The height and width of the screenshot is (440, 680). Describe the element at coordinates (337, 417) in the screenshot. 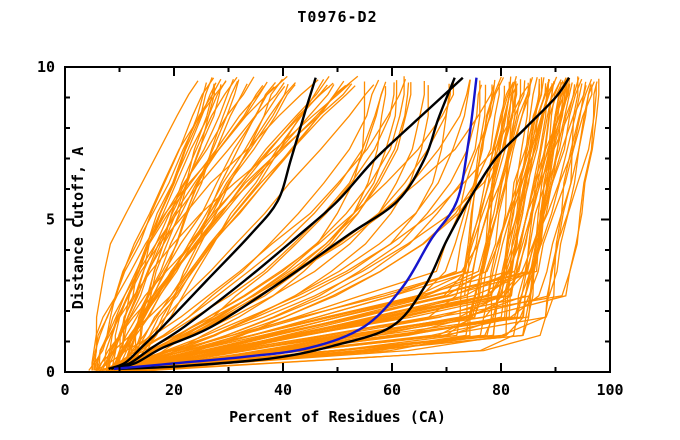

I see `x-axis-label: Percent of Residues (CA)` at that location.